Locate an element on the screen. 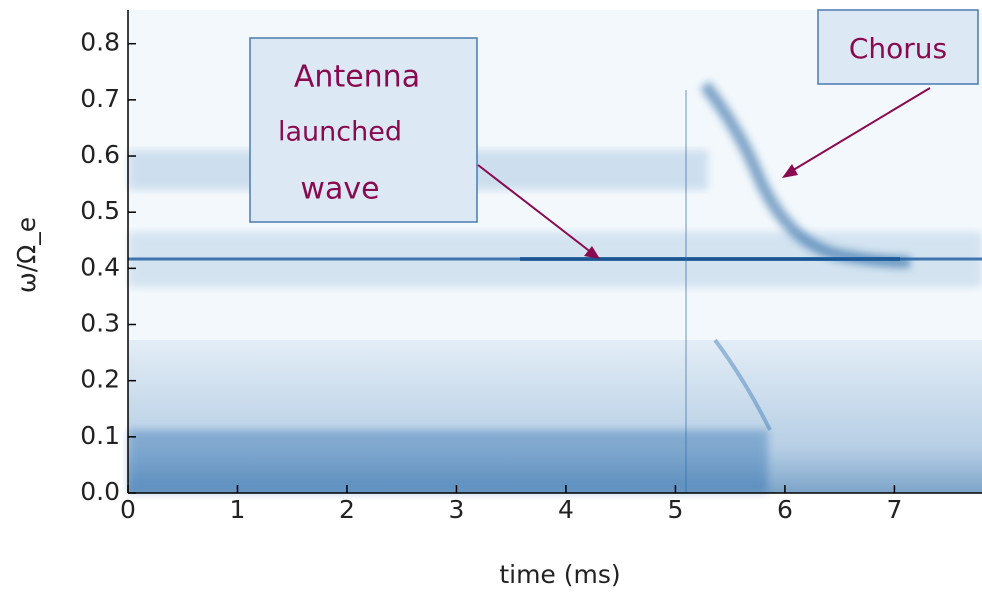  annotation-text: Antenna is located at coordinates (357, 77).